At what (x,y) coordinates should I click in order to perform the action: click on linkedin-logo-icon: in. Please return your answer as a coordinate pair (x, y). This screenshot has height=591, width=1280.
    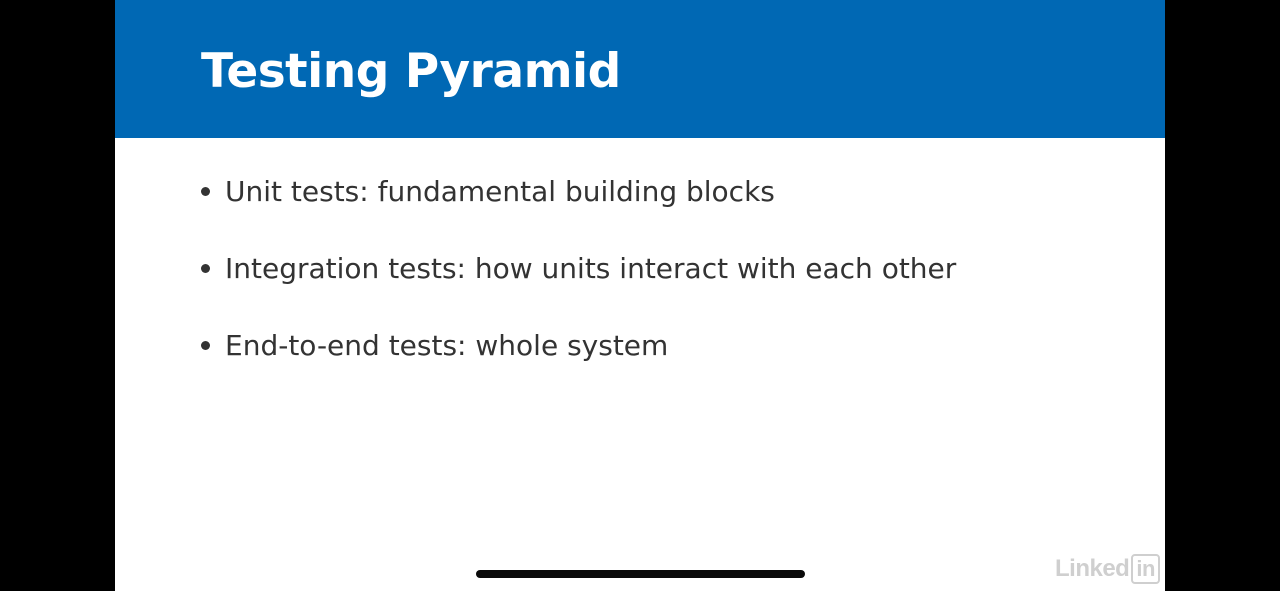
    Looking at the image, I should click on (1145, 569).